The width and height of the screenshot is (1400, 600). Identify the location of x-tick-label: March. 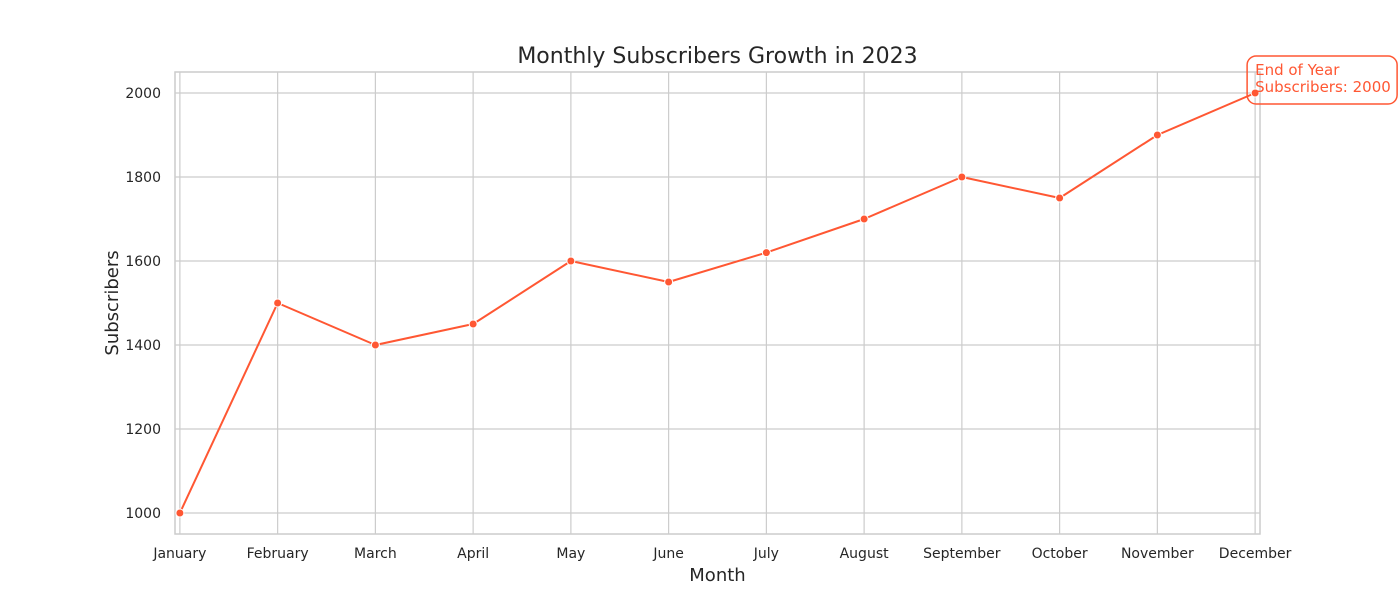
(375, 554).